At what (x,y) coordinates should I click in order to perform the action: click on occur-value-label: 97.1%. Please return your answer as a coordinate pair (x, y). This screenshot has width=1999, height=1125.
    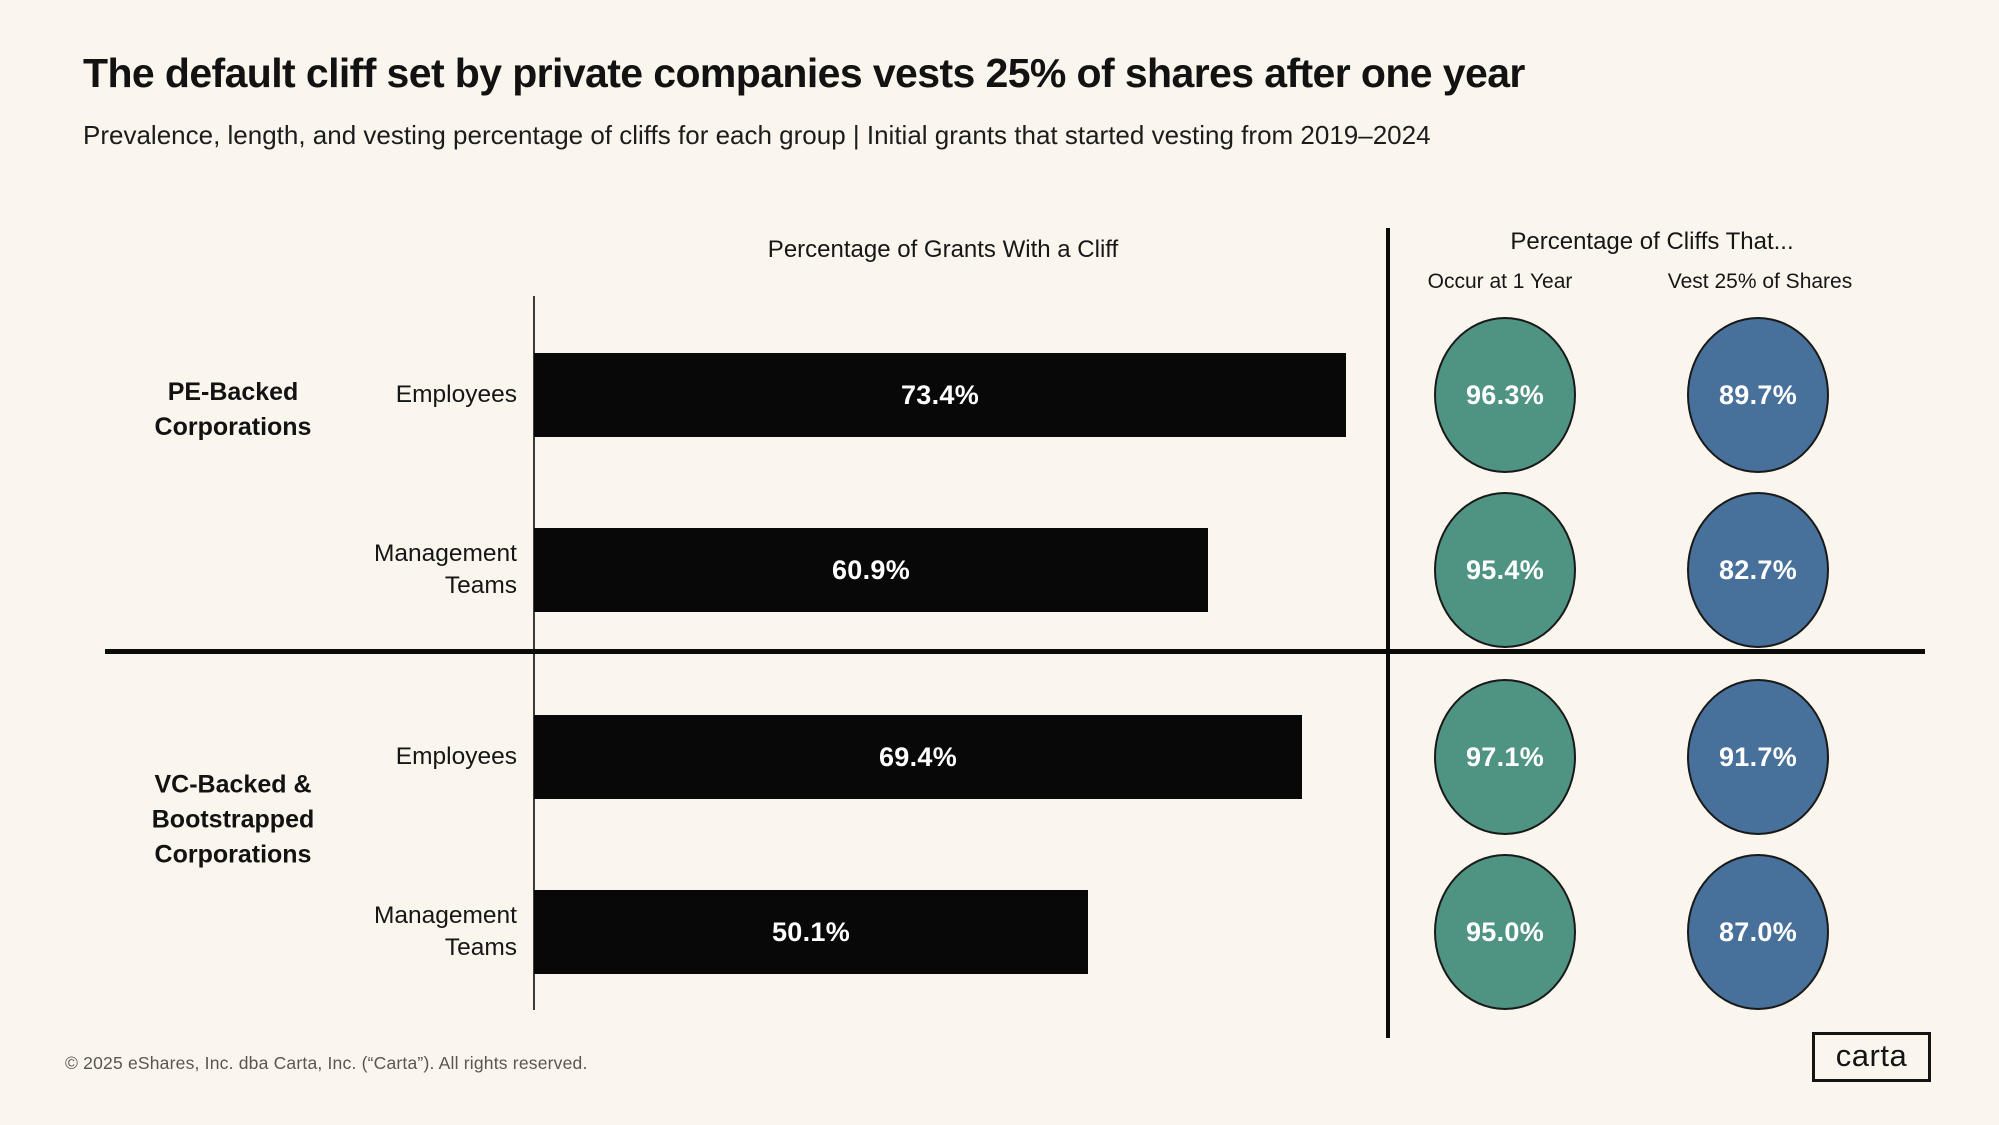
    Looking at the image, I should click on (1505, 756).